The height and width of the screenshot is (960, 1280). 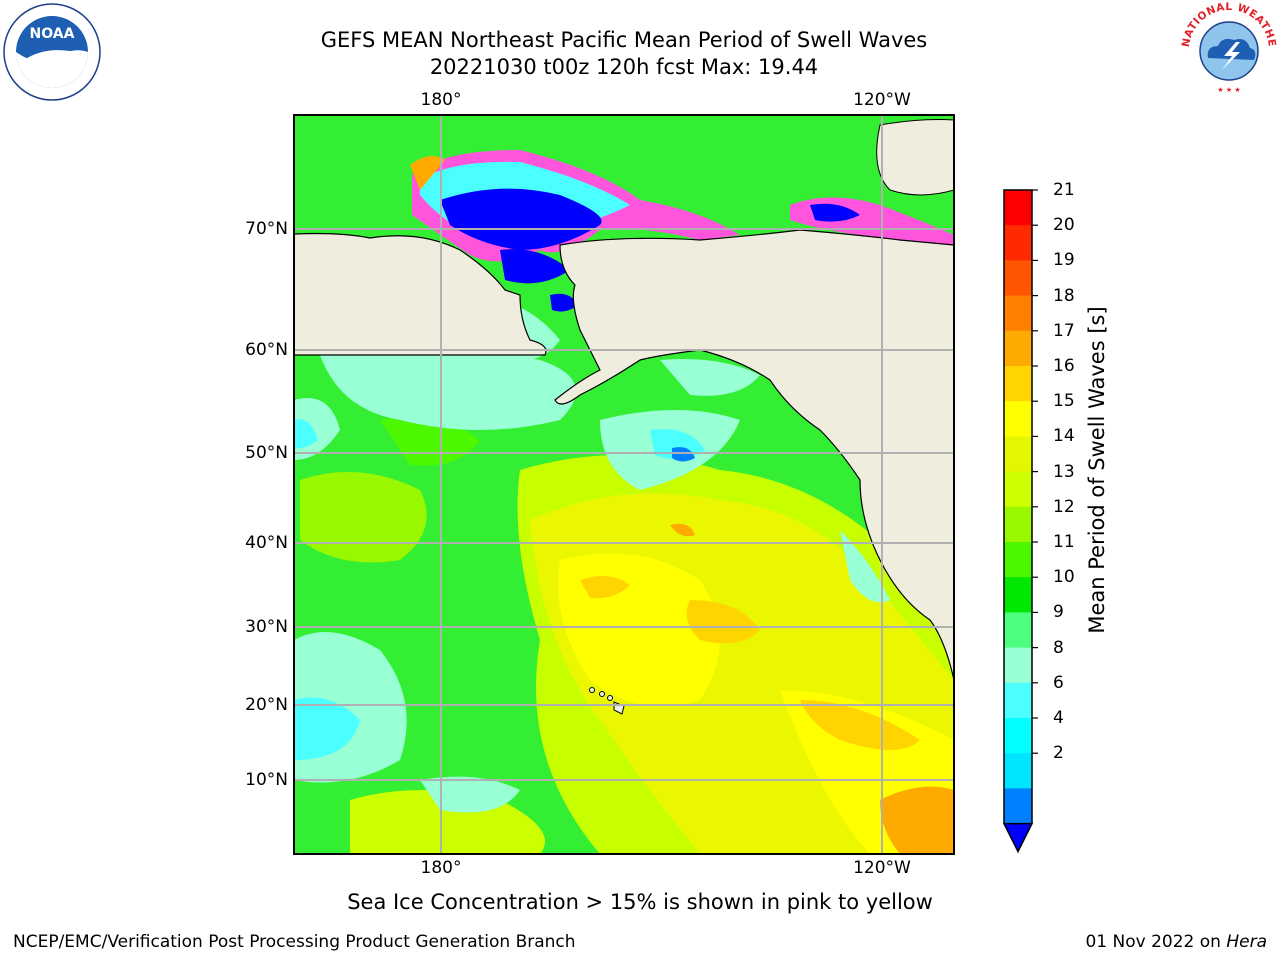 What do you see at coordinates (1176, 942) in the screenshot?
I see `footer-date: 01 Nov 2022 on Hera` at bounding box center [1176, 942].